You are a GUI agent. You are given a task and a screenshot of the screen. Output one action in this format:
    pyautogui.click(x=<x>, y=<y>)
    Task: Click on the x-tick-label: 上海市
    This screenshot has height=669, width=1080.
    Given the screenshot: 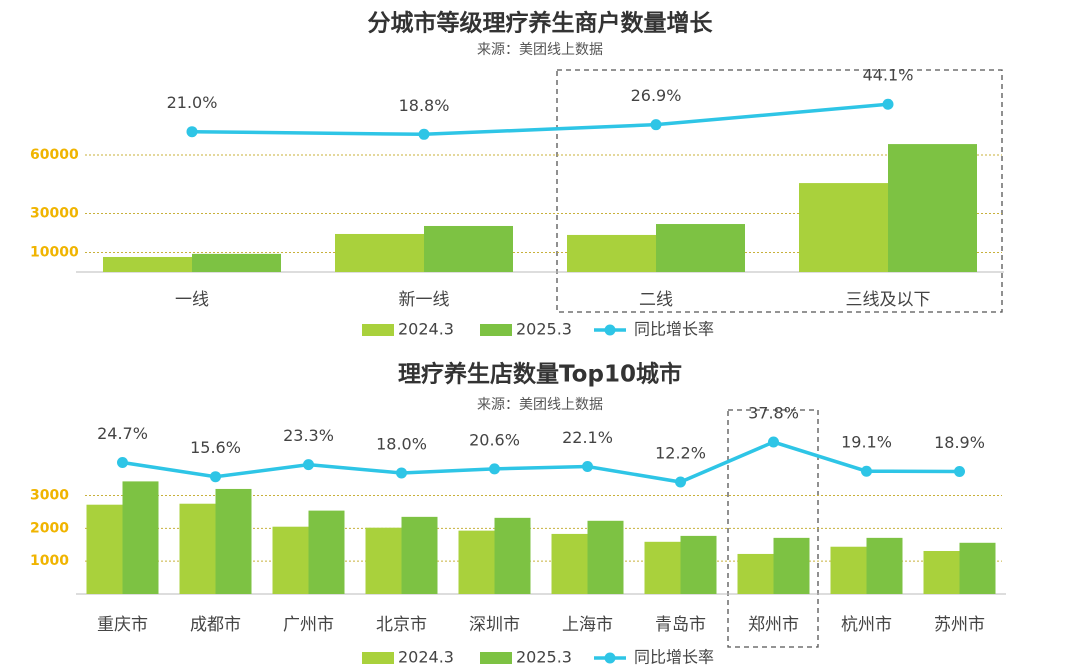 What is the action you would take?
    pyautogui.click(x=587, y=625)
    